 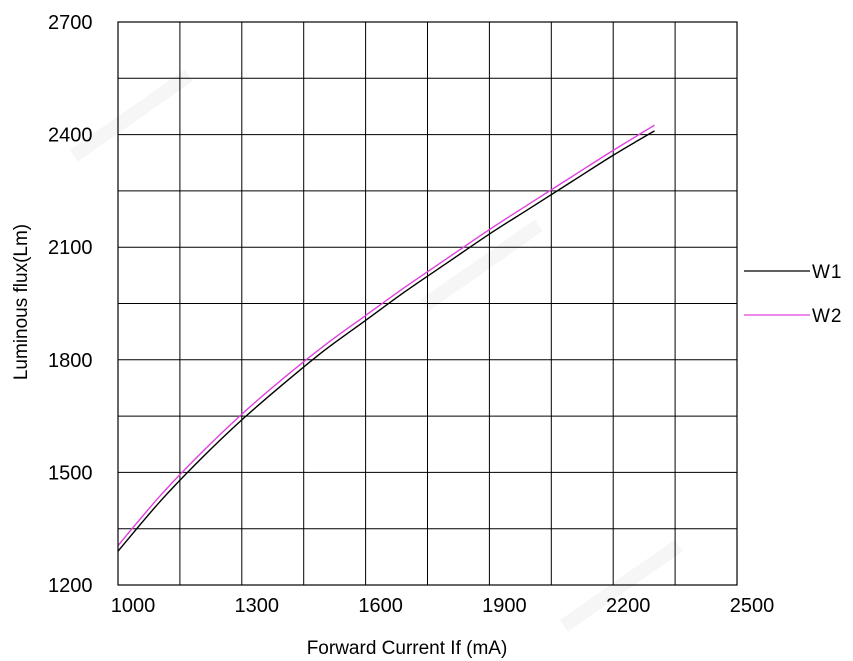 What do you see at coordinates (70, 23) in the screenshot?
I see `y-tick-label: 2700` at bounding box center [70, 23].